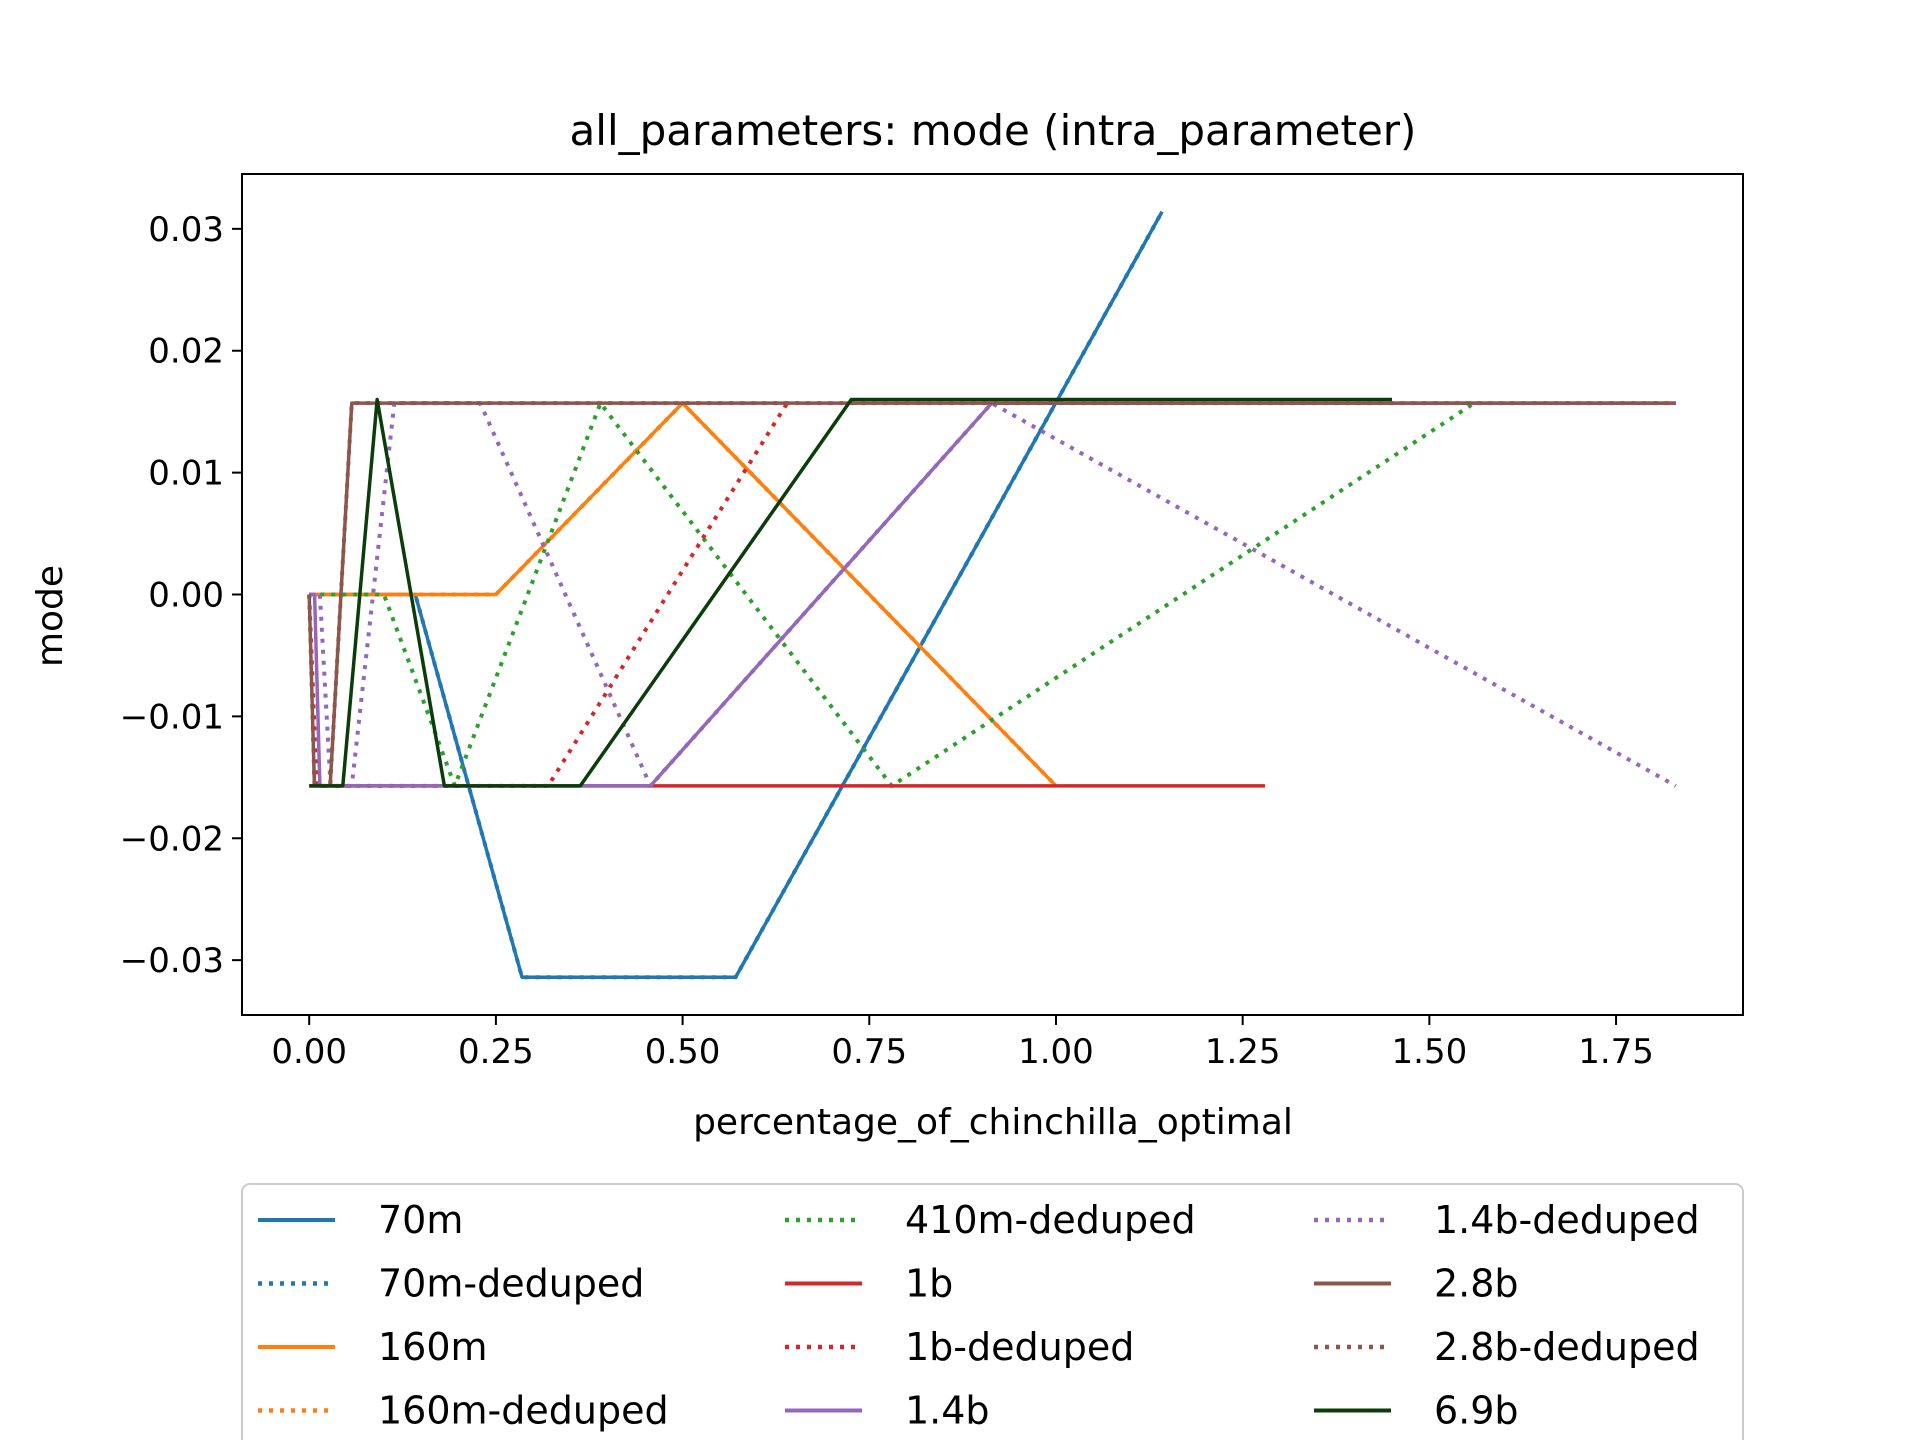  Describe the element at coordinates (1243, 1052) in the screenshot. I see `x-tick-label: 1.25` at that location.